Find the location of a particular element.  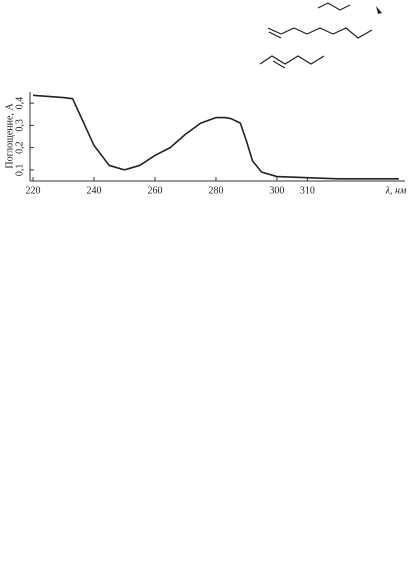

wedge is located at coordinates (379, 10).